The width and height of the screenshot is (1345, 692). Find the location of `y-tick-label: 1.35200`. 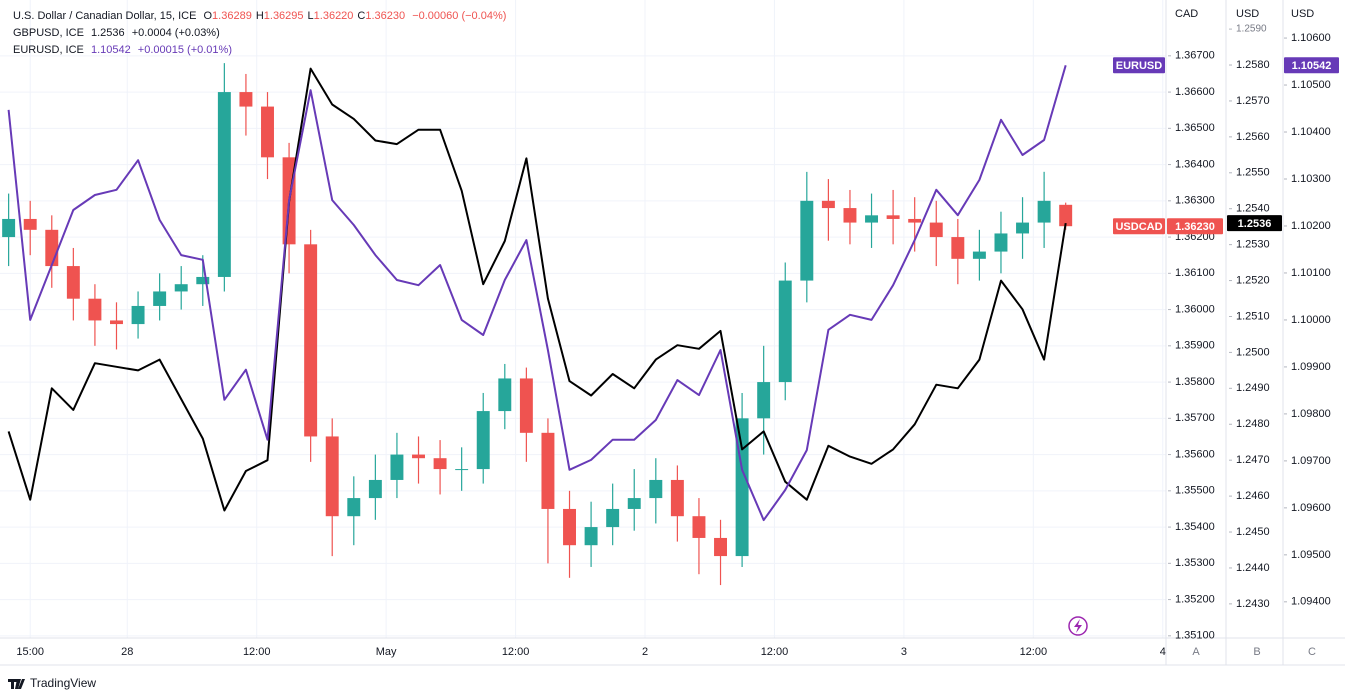

y-tick-label: 1.35200 is located at coordinates (1195, 599).